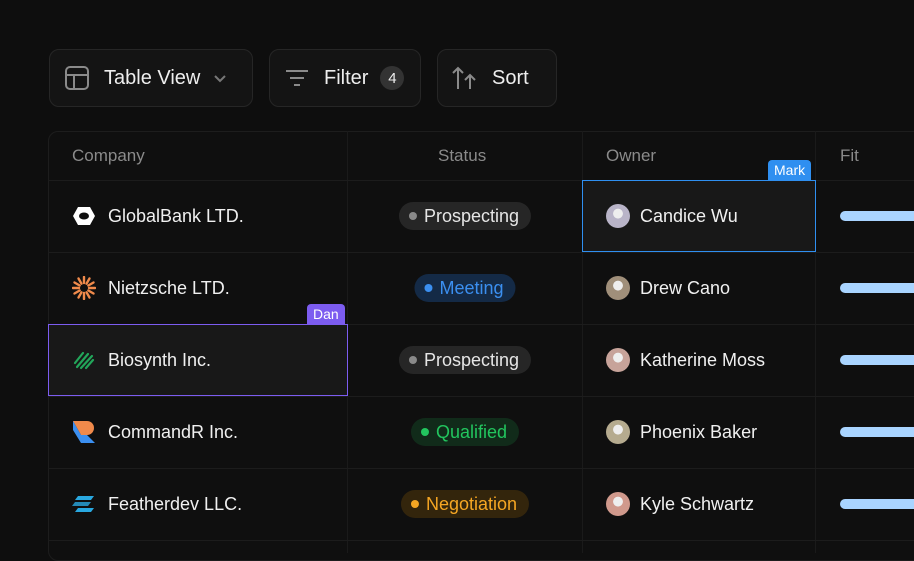  I want to click on filter-button: Filter 4, so click(345, 78).